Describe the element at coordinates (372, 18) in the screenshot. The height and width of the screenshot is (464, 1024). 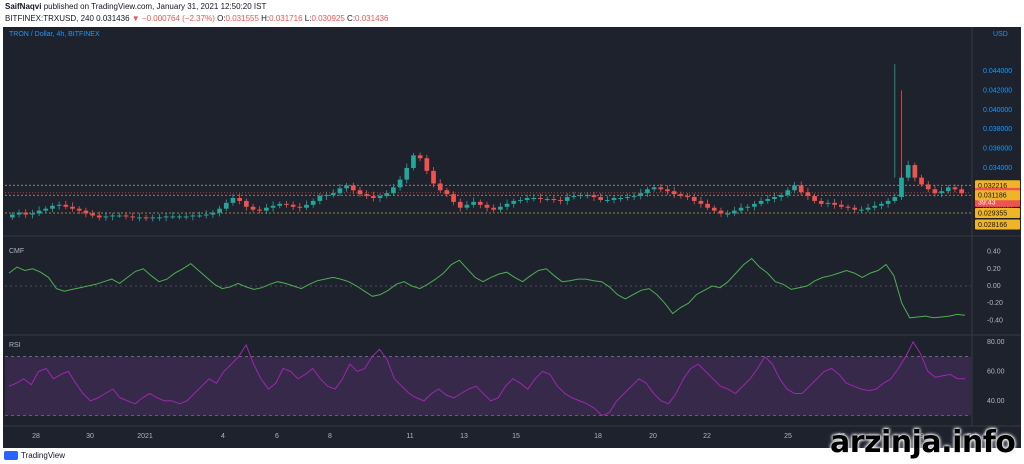
I see `close-value: 0.031436` at that location.